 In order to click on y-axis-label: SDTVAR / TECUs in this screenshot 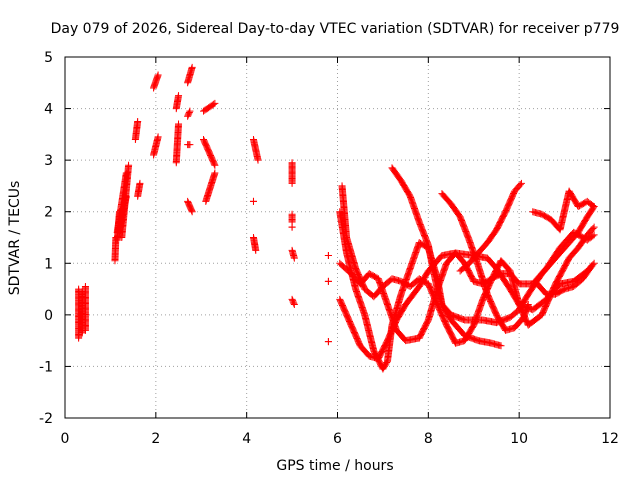, I will do `click(15, 238)`.